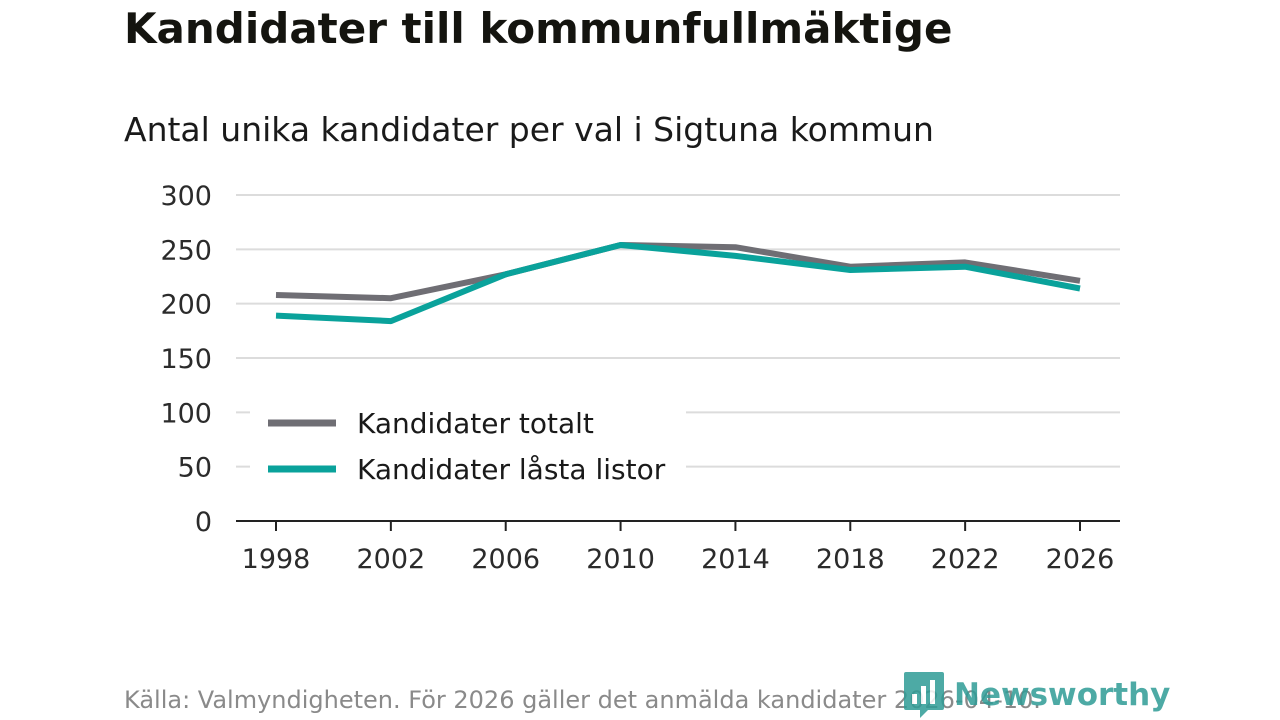 The width and height of the screenshot is (1280, 720). I want to click on legend-label-kandidater-totalt: Kandidater totalt, so click(475, 423).